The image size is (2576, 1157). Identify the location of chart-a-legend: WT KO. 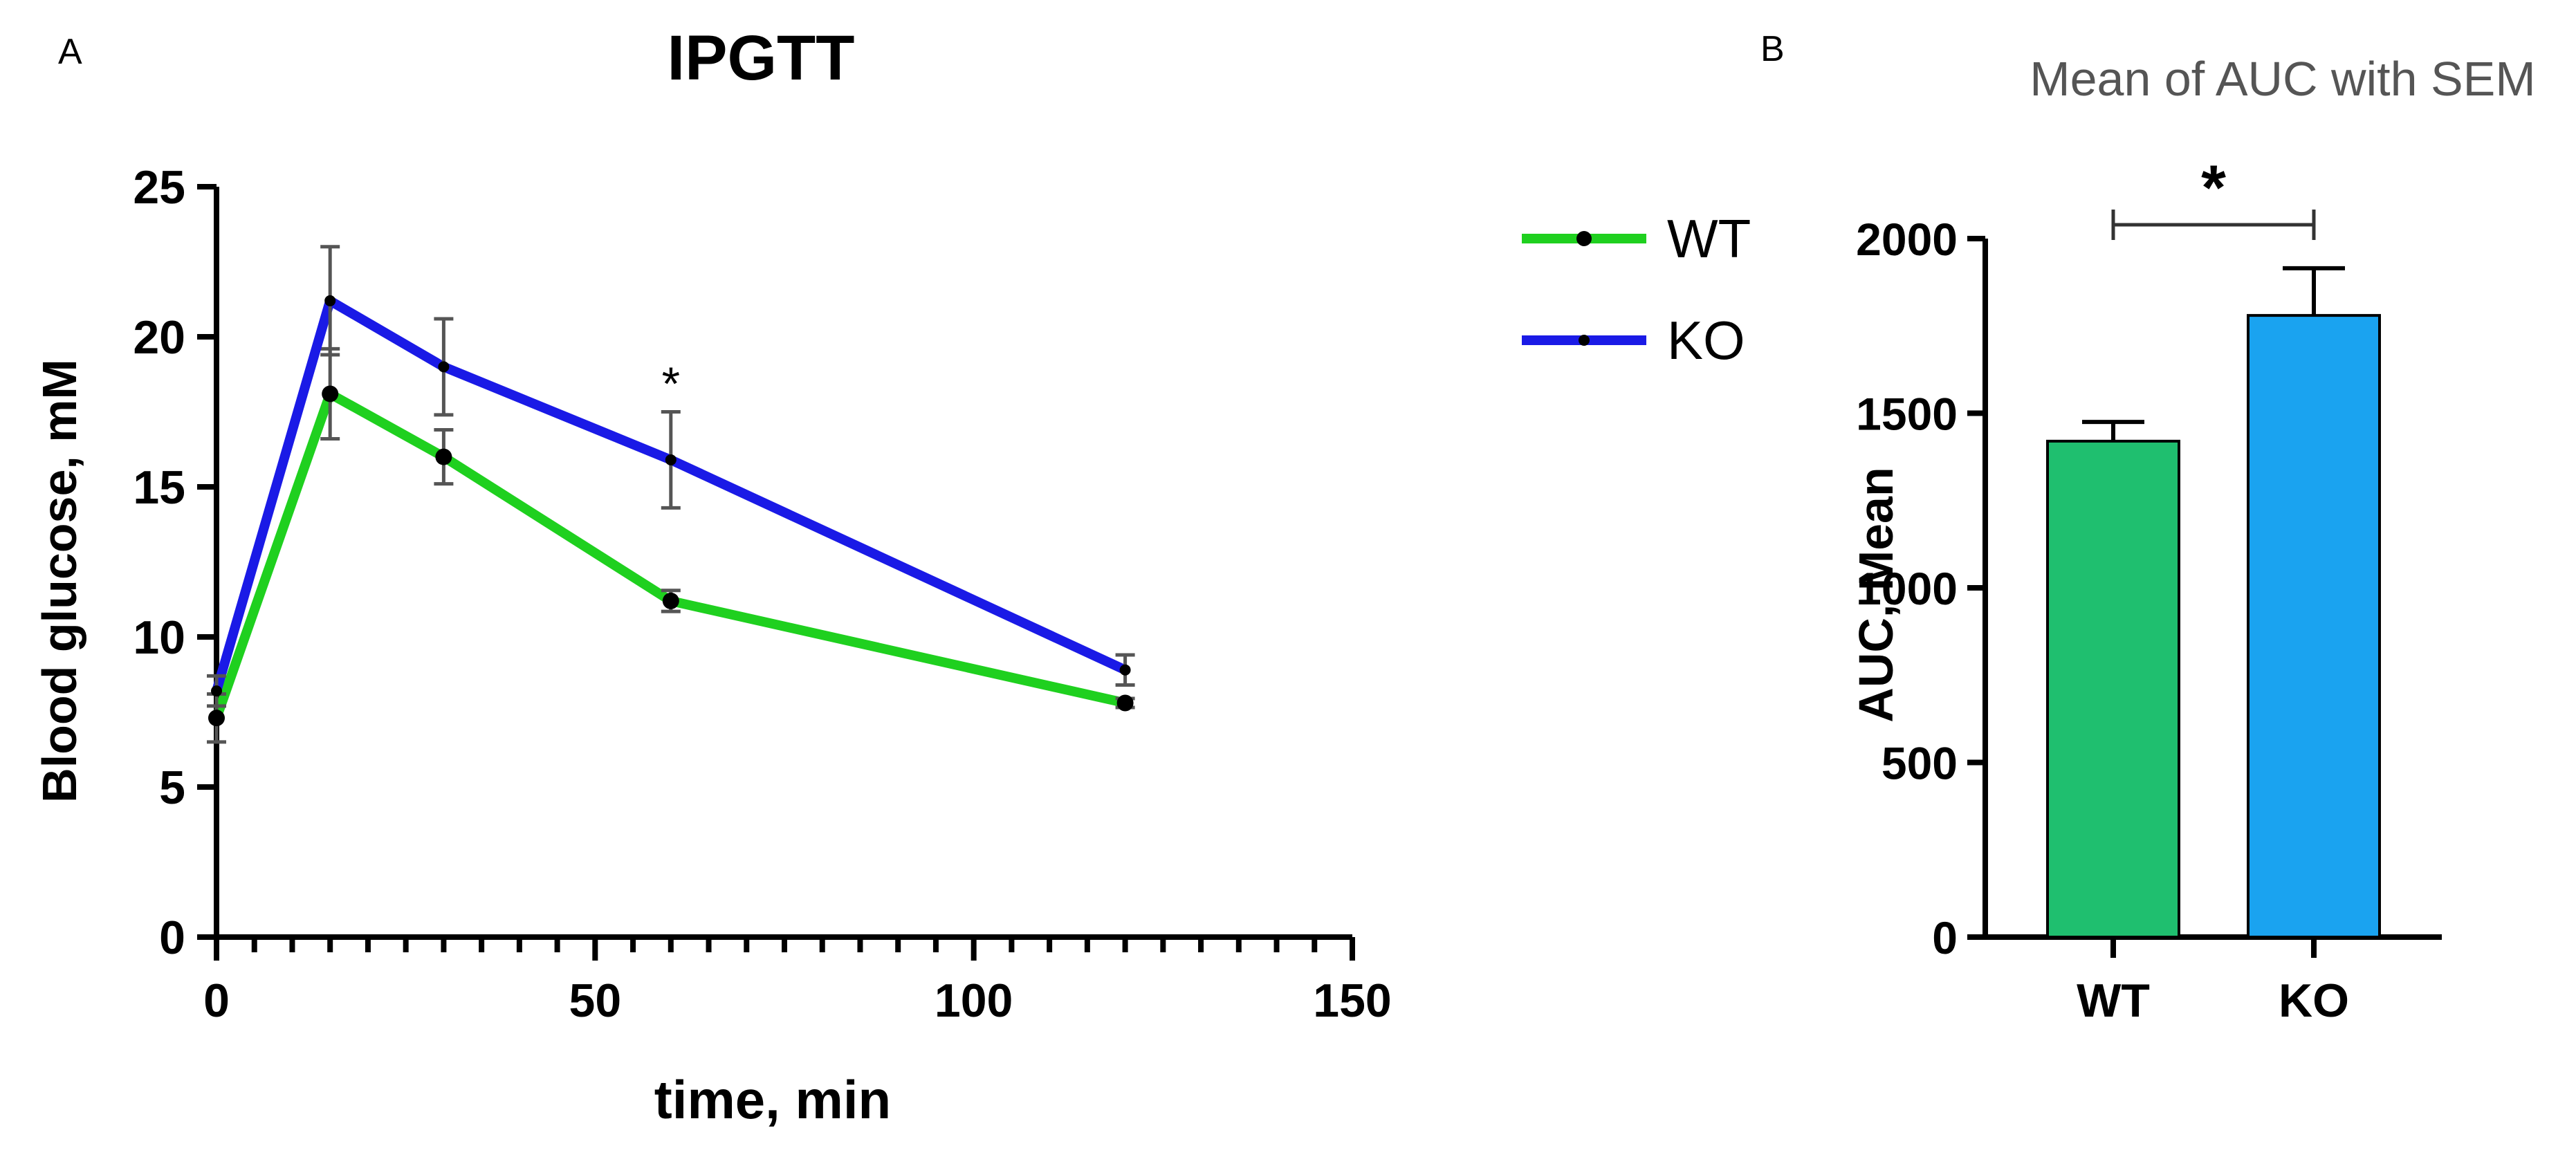
(1636, 289).